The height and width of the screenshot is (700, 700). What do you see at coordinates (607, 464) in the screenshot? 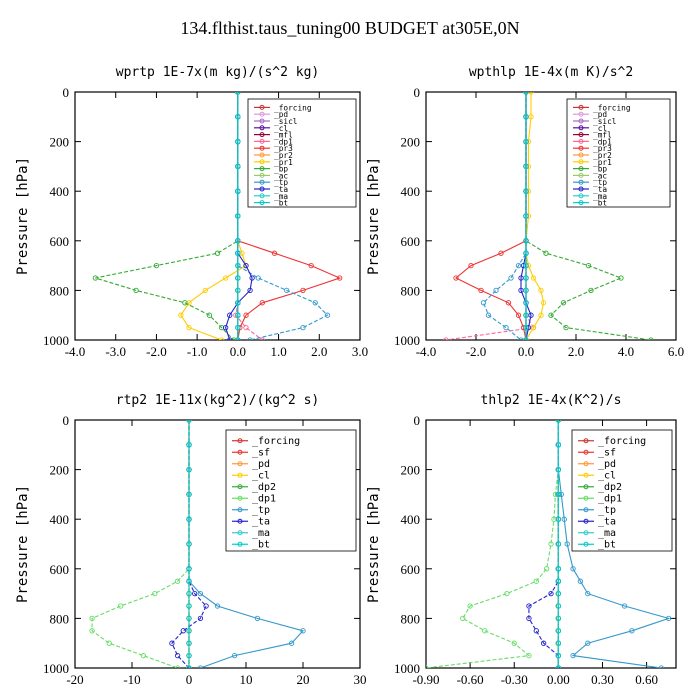
I see `legend-entry: _pd` at bounding box center [607, 464].